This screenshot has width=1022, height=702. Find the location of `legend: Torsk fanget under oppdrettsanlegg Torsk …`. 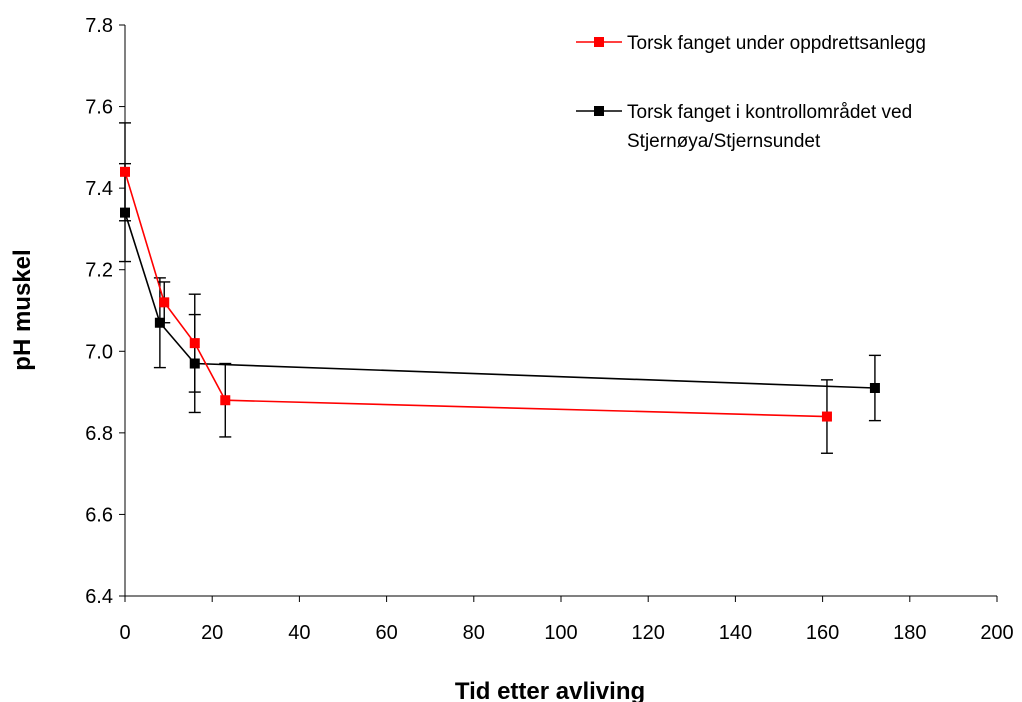

legend: Torsk fanget under oppdrettsanlegg Torsk … is located at coordinates (751, 92).